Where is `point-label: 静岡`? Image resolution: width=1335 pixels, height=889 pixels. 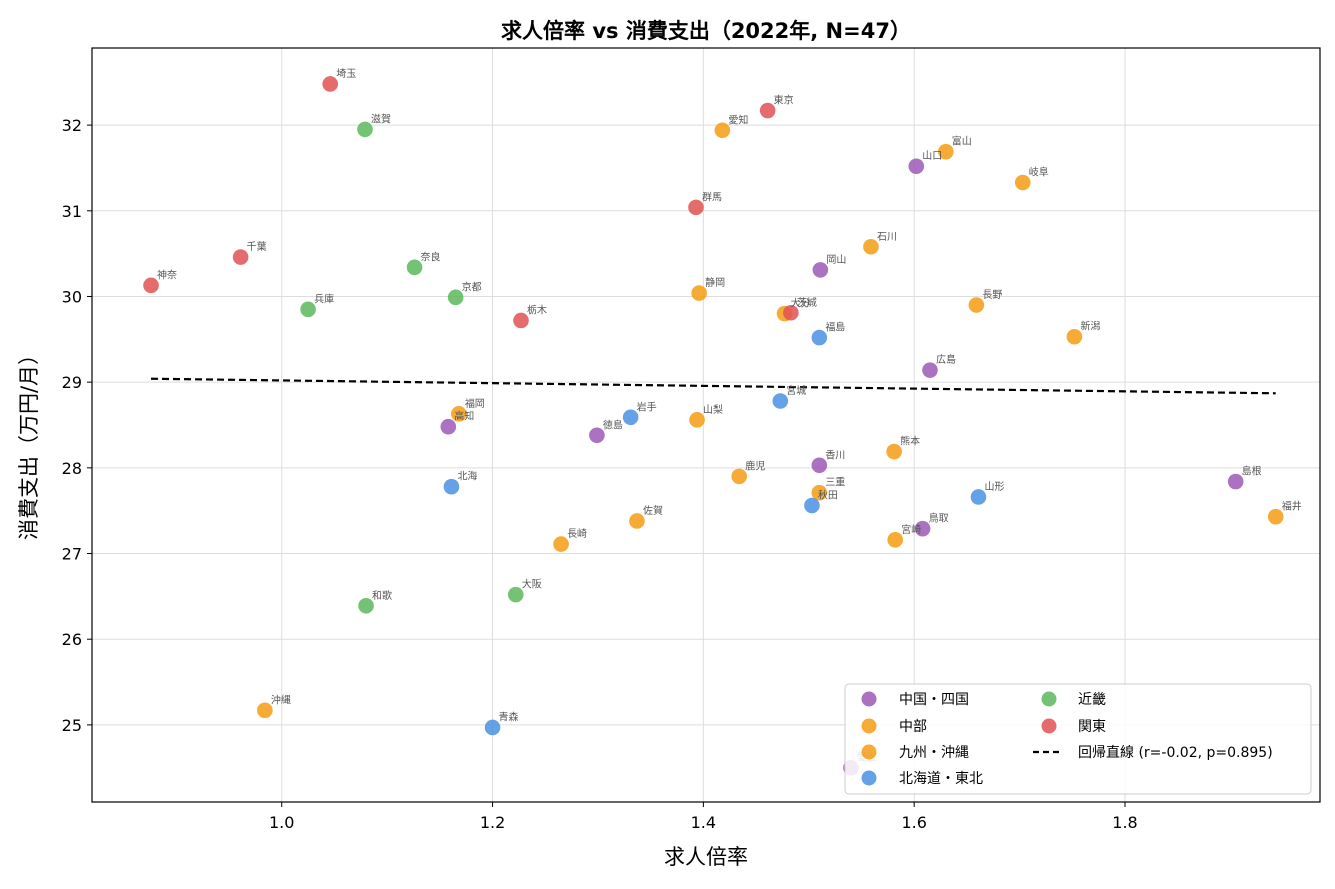
point-label: 静岡 is located at coordinates (715, 282).